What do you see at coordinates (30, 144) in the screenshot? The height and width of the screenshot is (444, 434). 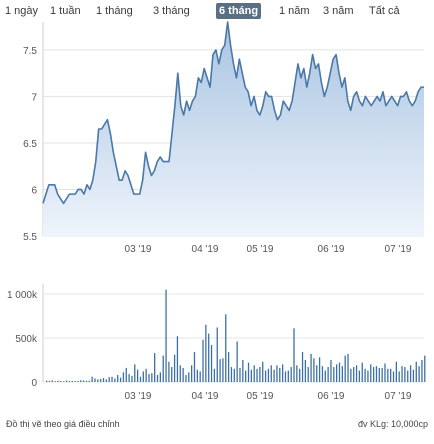 I see `price-tick-label: 6.5` at bounding box center [30, 144].